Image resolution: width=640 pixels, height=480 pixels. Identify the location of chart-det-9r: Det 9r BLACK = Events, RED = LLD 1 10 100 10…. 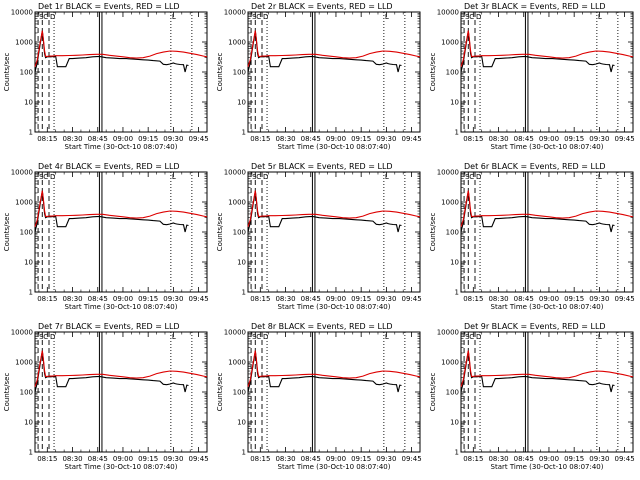
(532, 396).